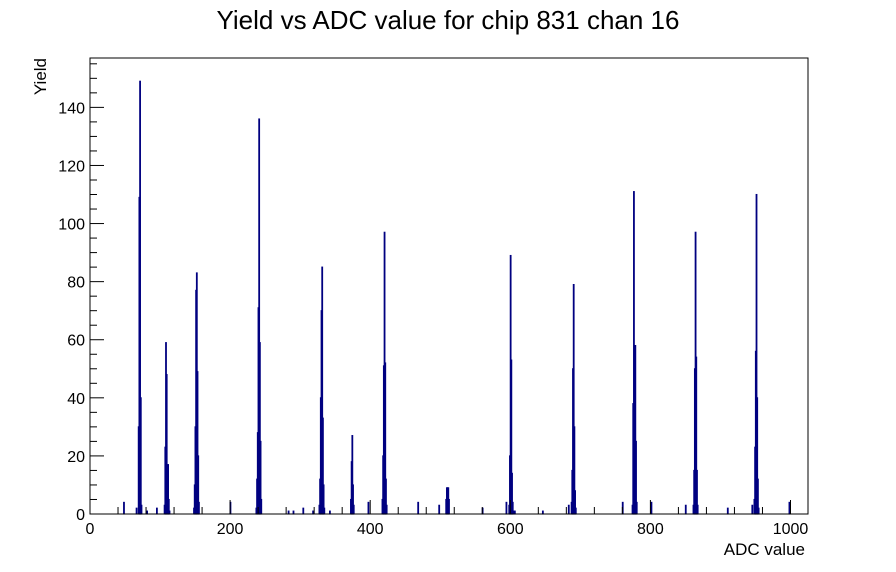 The height and width of the screenshot is (572, 896). What do you see at coordinates (764, 549) in the screenshot?
I see `x-axis-label: ADC value` at bounding box center [764, 549].